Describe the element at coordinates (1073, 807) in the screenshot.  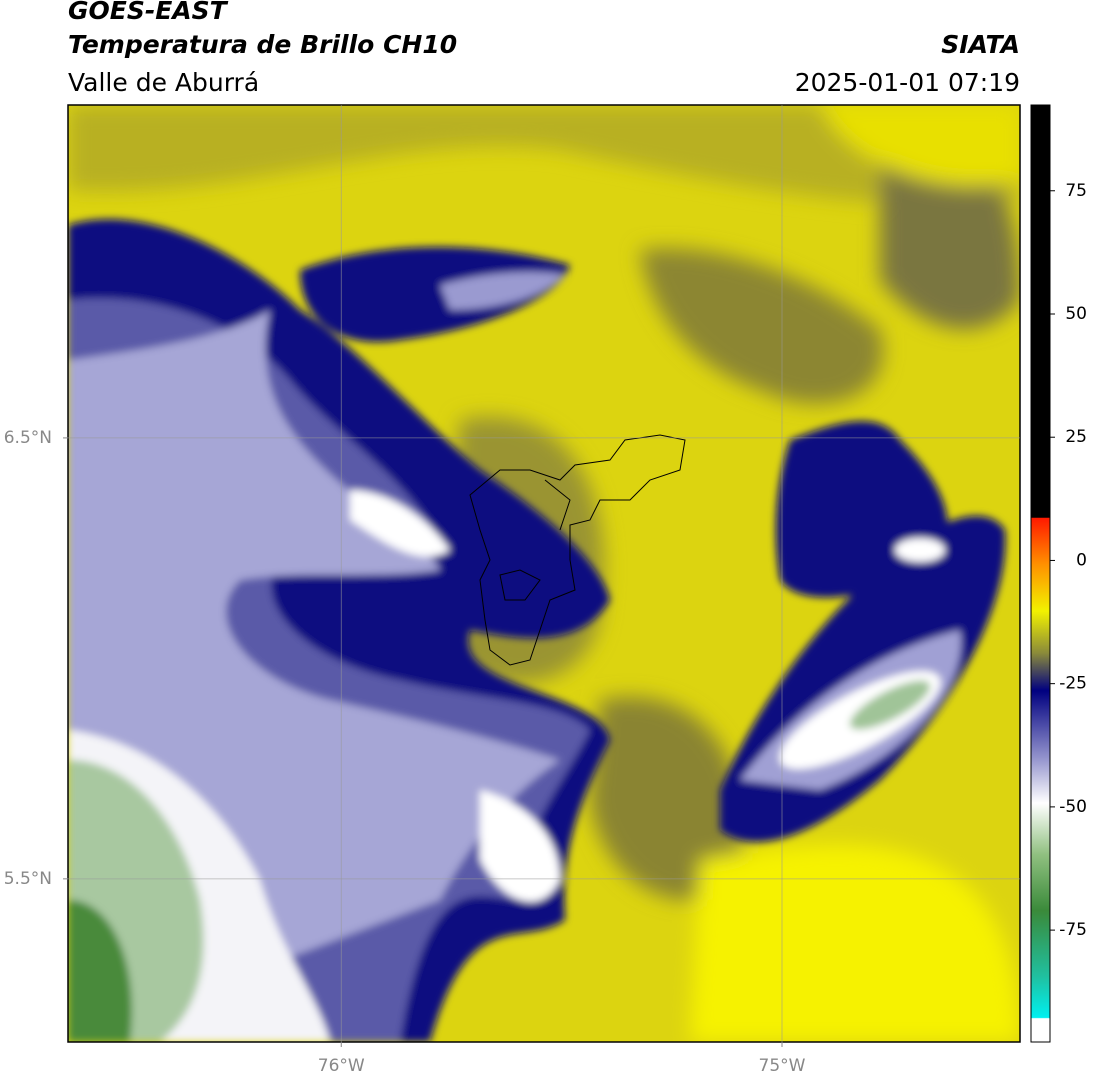
I see `colorbar-label: -50` at that location.